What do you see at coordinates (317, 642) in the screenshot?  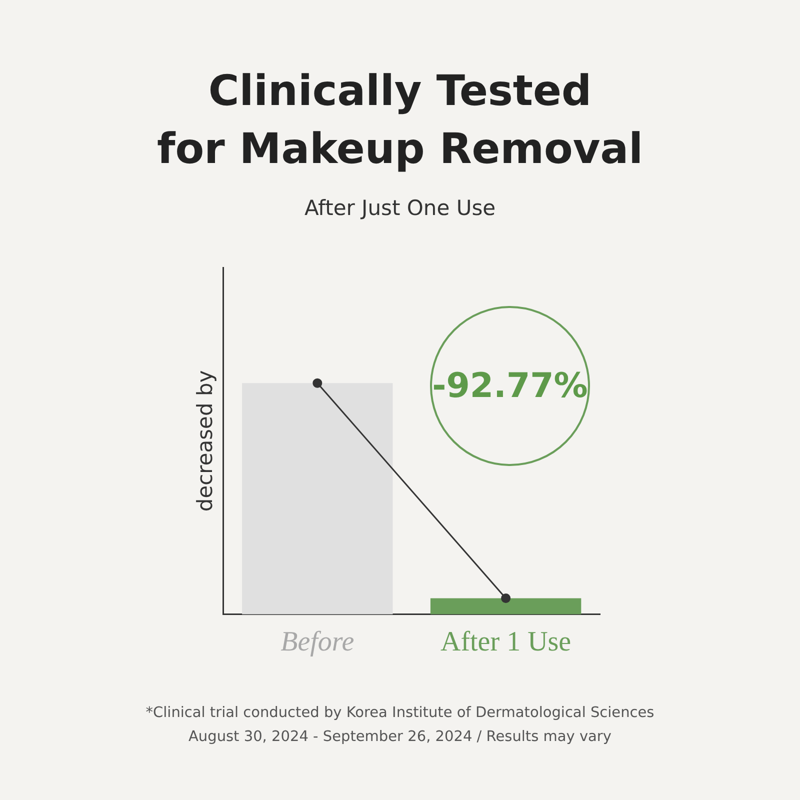 I see `x-tick-label: Before` at bounding box center [317, 642].